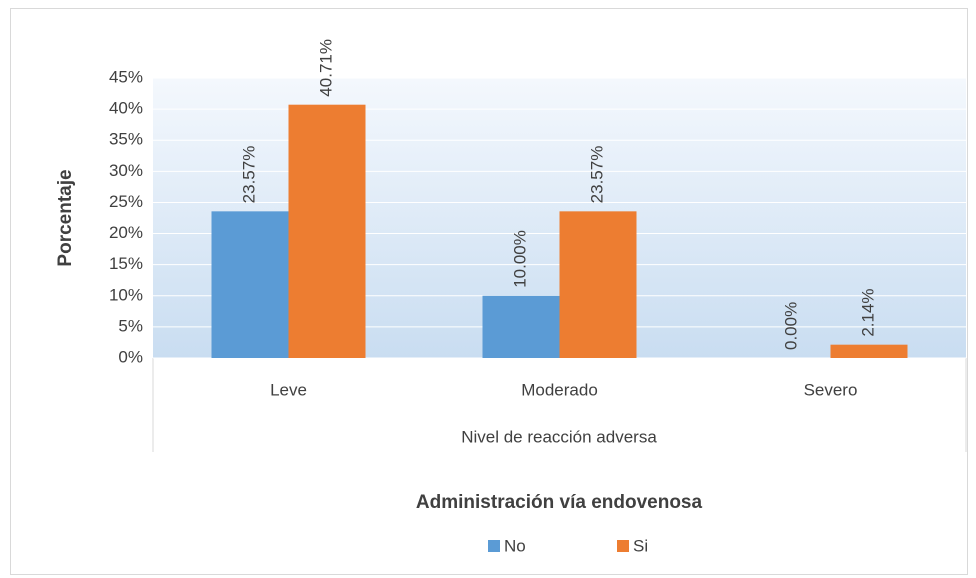 This screenshot has width=976, height=578. Describe the element at coordinates (559, 502) in the screenshot. I see `legend-title: Administración vía endovenosa` at that location.